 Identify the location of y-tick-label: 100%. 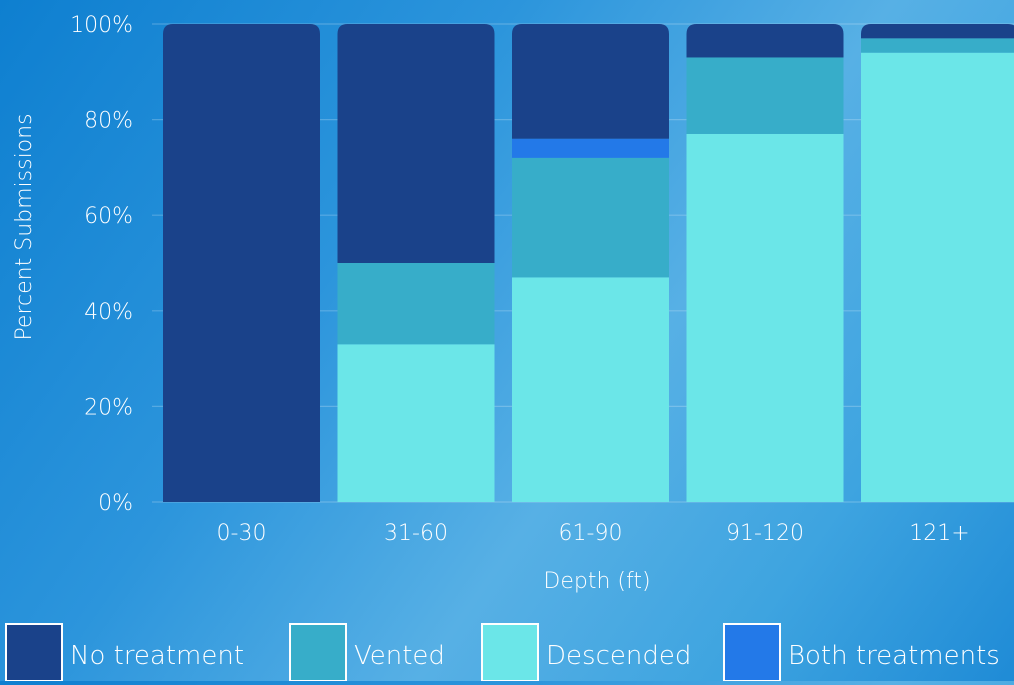
(101, 25).